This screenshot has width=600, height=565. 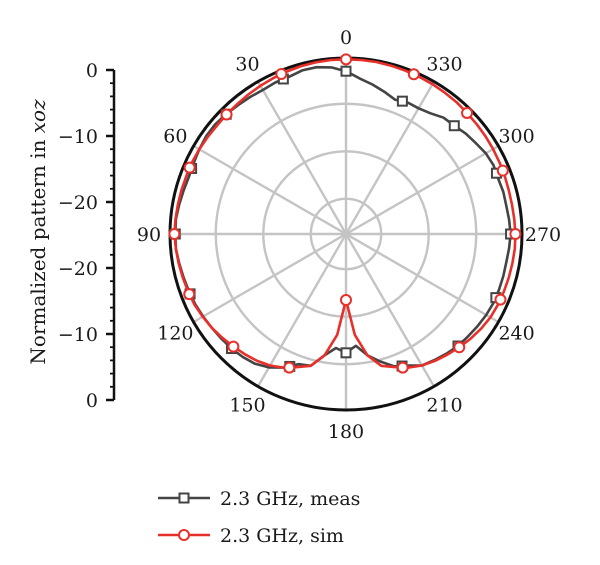 I want to click on radial-tick-label-5: 0, so click(x=92, y=401).